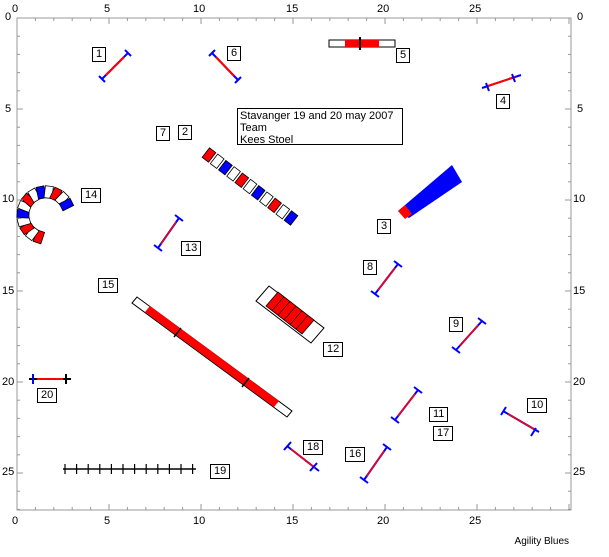 This screenshot has height=557, width=609. What do you see at coordinates (220, 471) in the screenshot?
I see `number-label-19: 19` at bounding box center [220, 471].